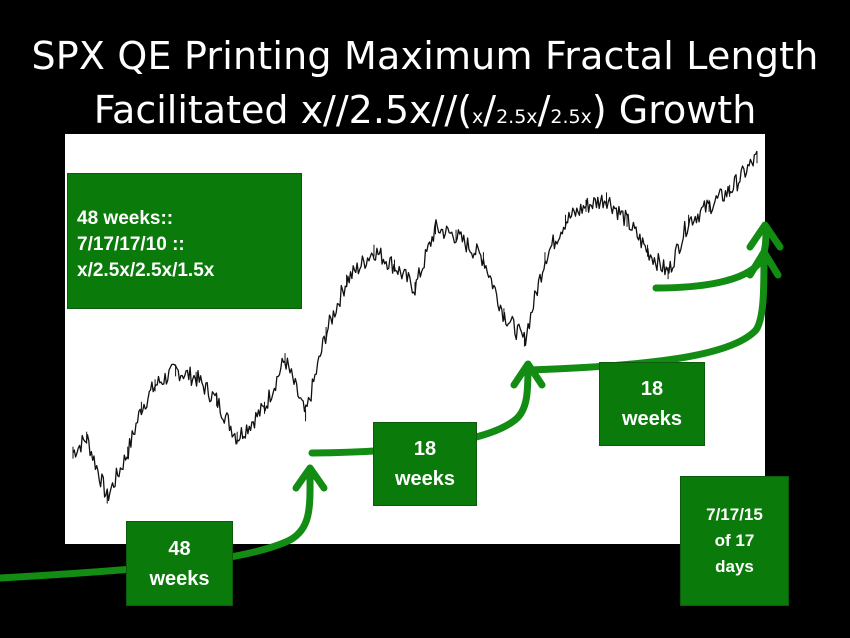 Image resolution: width=850 pixels, height=638 pixels. What do you see at coordinates (425, 56) in the screenshot?
I see `chart-title-line-1: SPX QE Printing Maximum Fractal Length` at bounding box center [425, 56].